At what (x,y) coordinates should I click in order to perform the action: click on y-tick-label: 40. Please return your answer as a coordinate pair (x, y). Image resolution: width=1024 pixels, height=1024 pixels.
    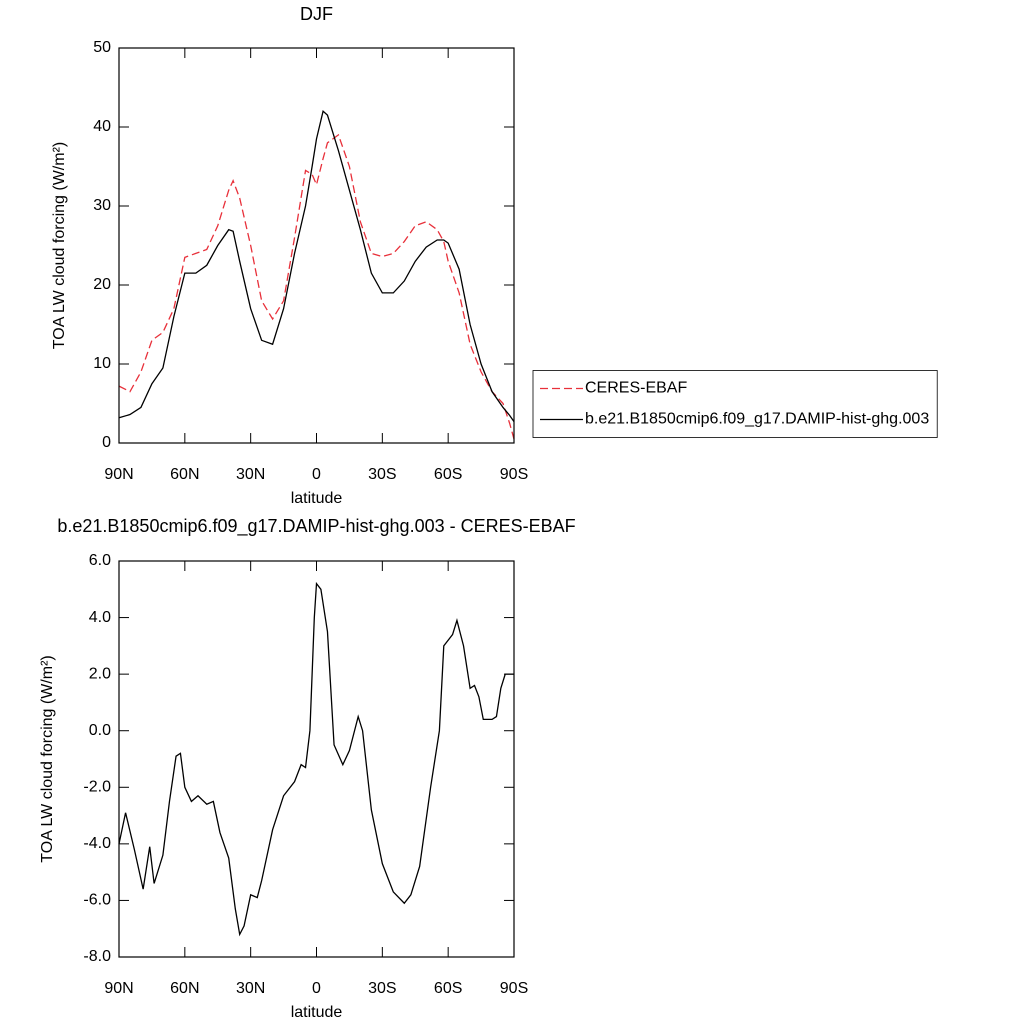
    Looking at the image, I should click on (102, 126).